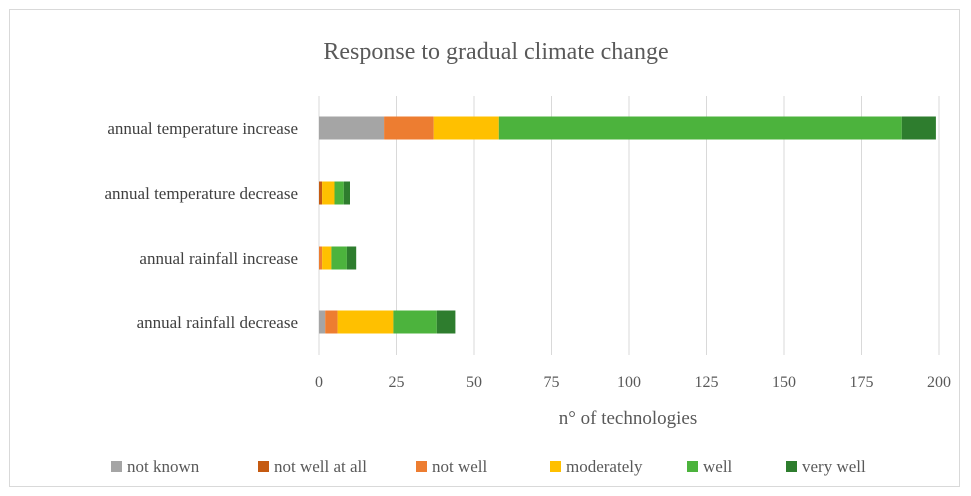 This screenshot has width=971, height=496. I want to click on legend-label: moderately, so click(604, 466).